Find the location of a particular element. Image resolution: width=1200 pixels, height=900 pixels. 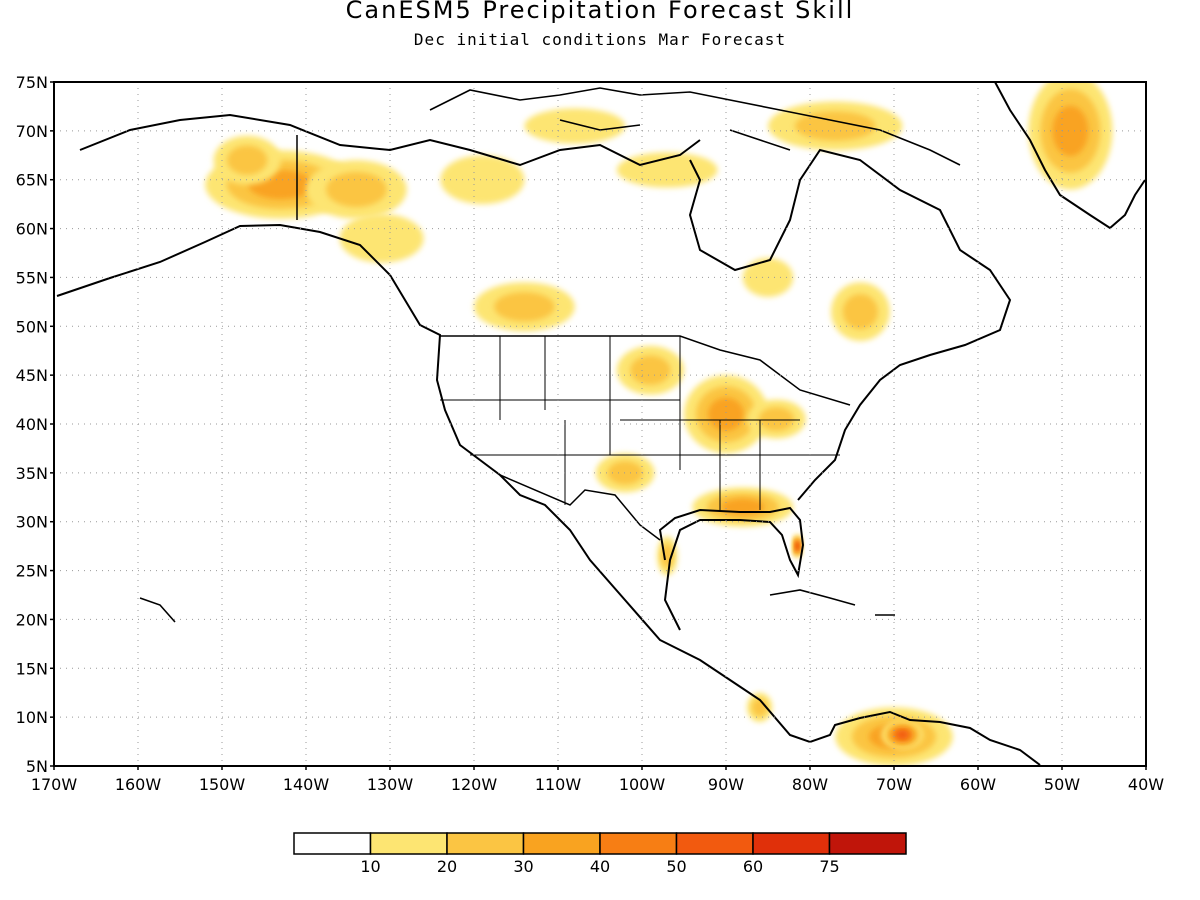

lon-tick-label: 70W is located at coordinates (894, 784).